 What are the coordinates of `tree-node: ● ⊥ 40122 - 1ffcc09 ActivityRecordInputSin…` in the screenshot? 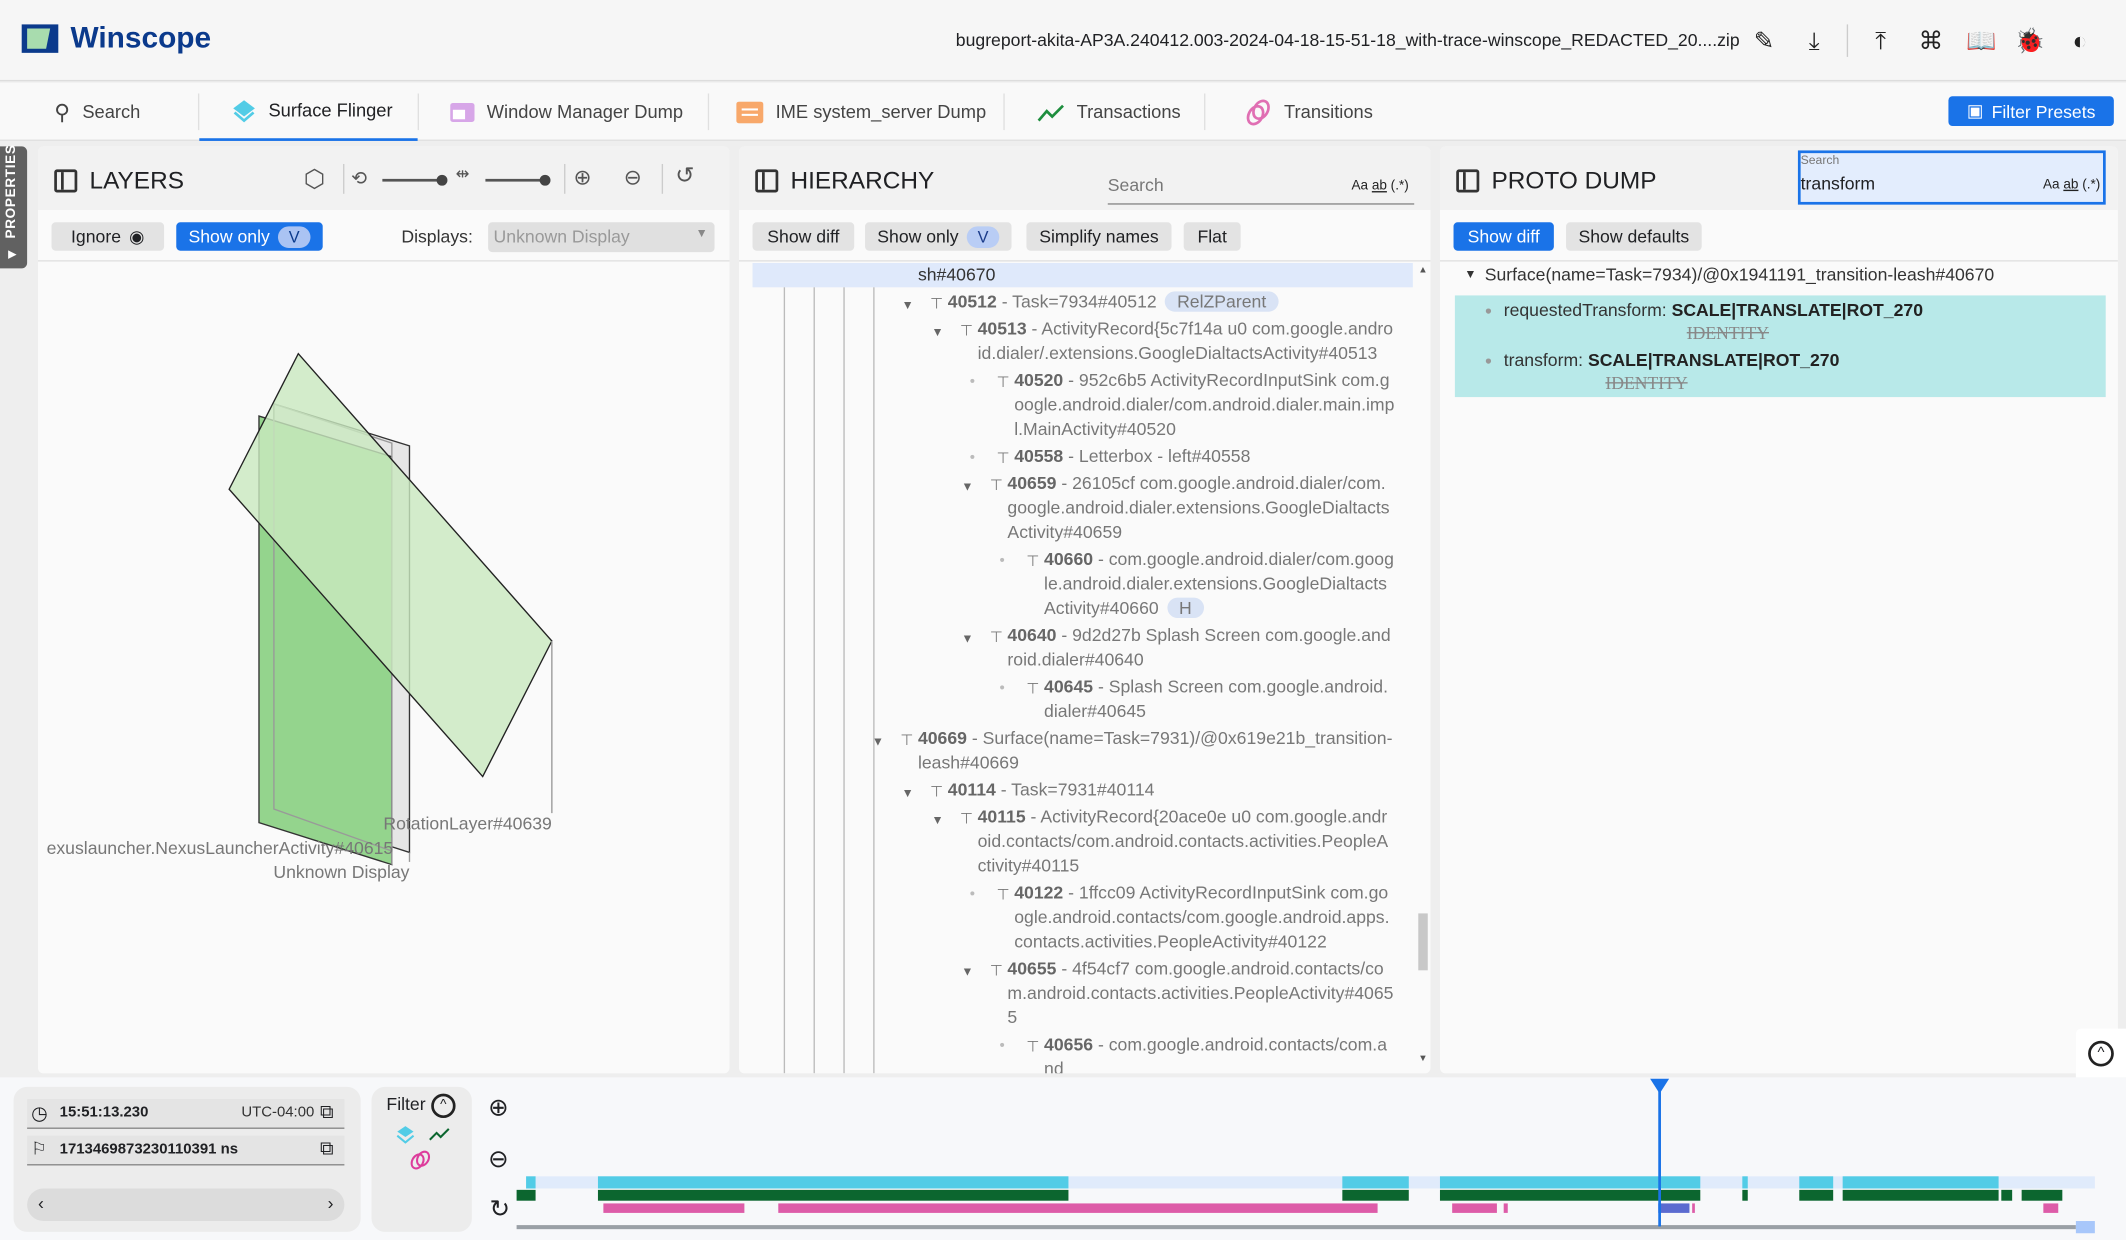 It's located at (1076, 917).